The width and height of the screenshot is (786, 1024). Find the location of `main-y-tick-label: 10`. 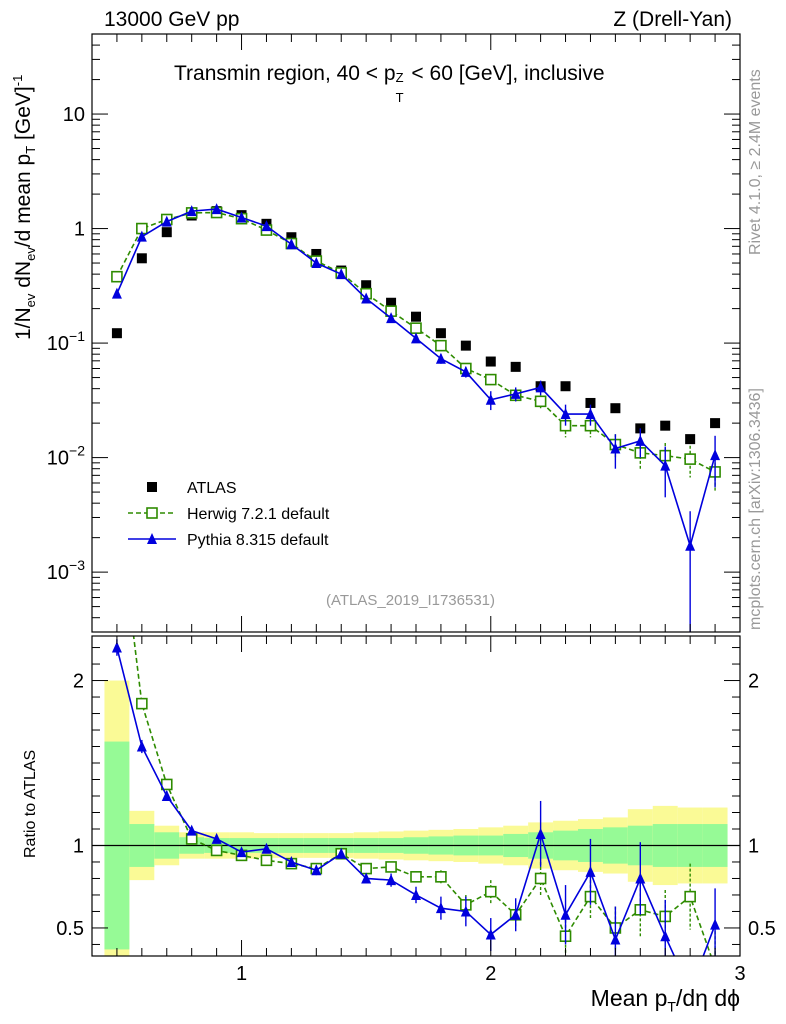

main-y-tick-label: 10 is located at coordinates (74, 115).